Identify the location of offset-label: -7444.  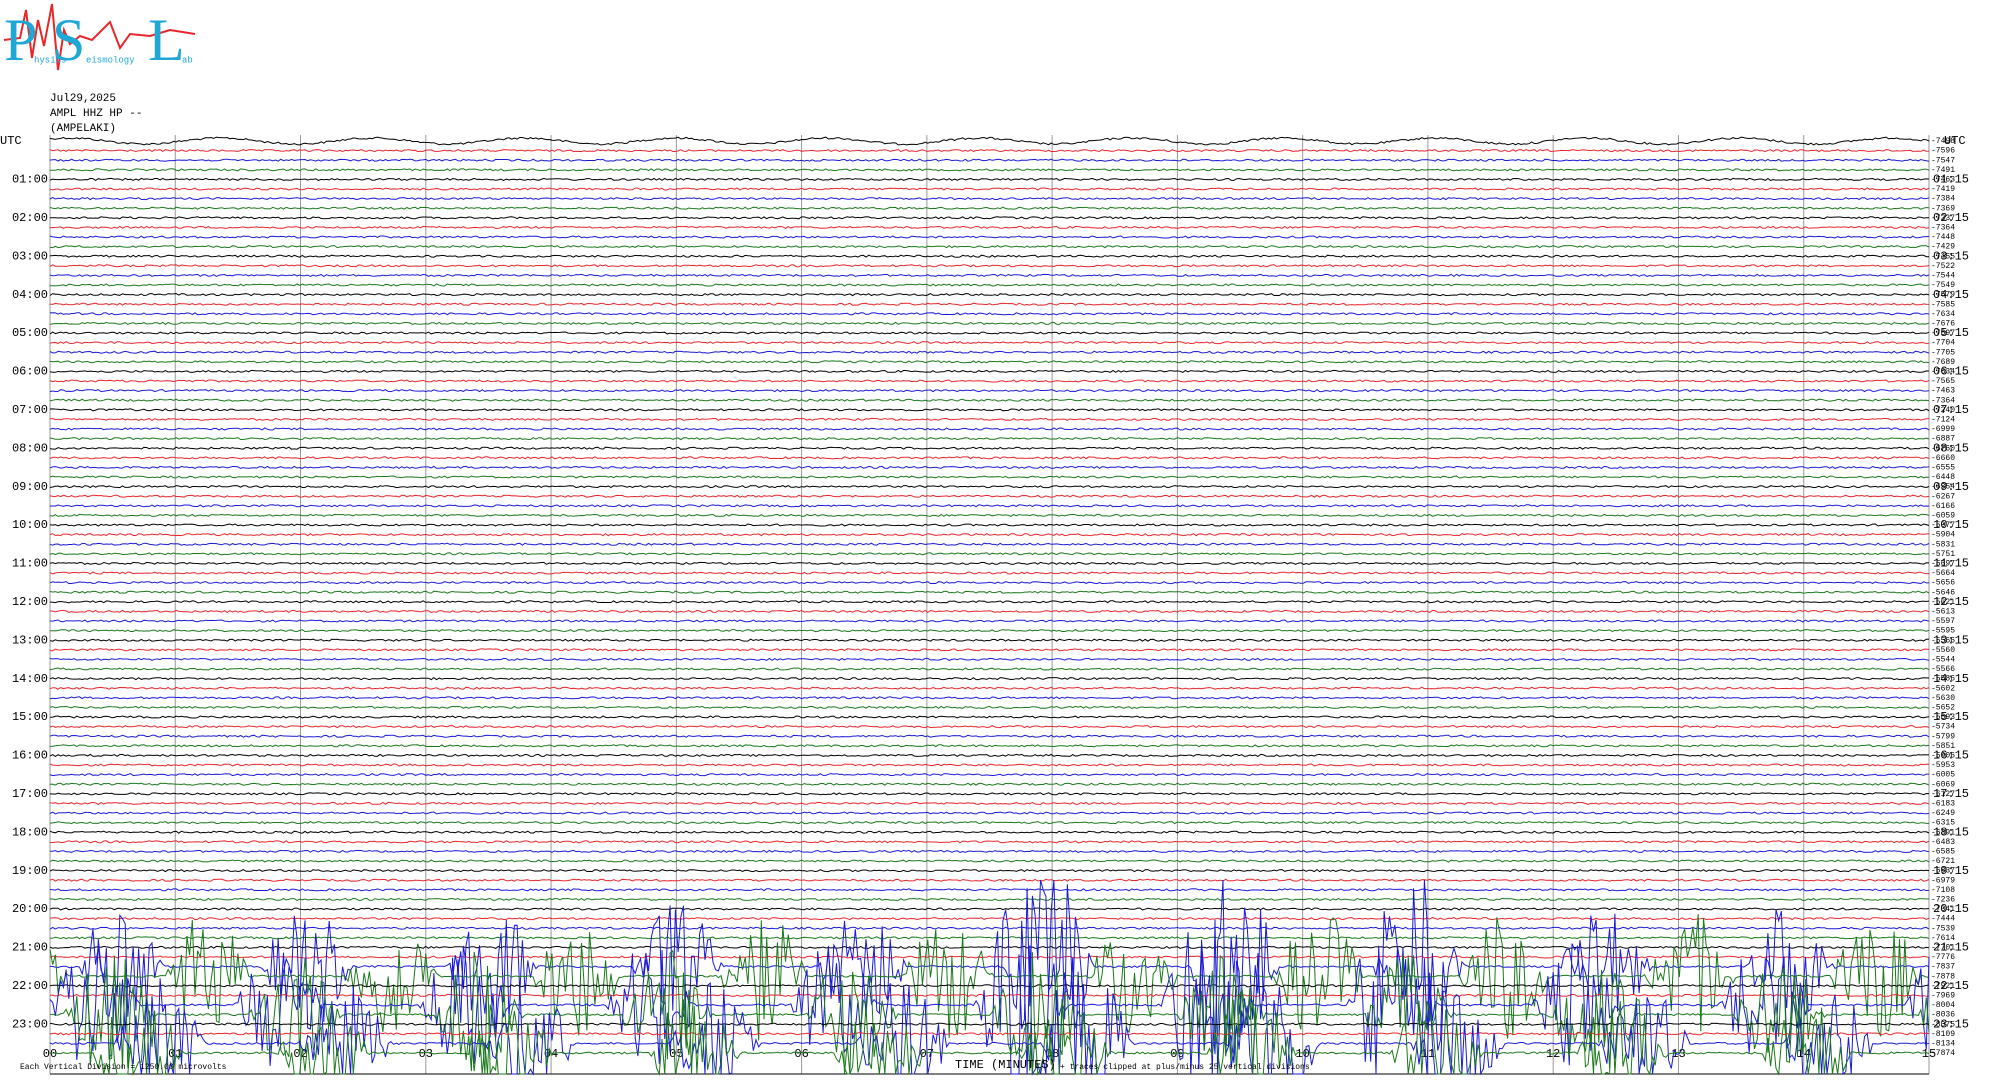
(1943, 919).